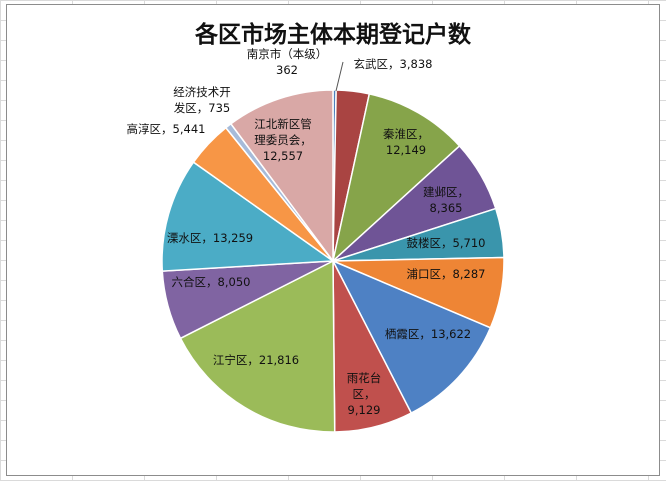 Image resolution: width=666 pixels, height=481 pixels. Describe the element at coordinates (211, 282) in the screenshot. I see `slice-label: 六合区，8,050` at that location.